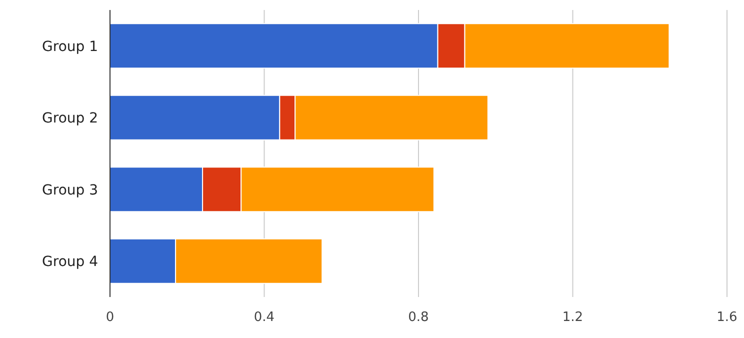 This screenshot has height=338, width=744. What do you see at coordinates (110, 317) in the screenshot?
I see `x-tick-label: 0` at bounding box center [110, 317].